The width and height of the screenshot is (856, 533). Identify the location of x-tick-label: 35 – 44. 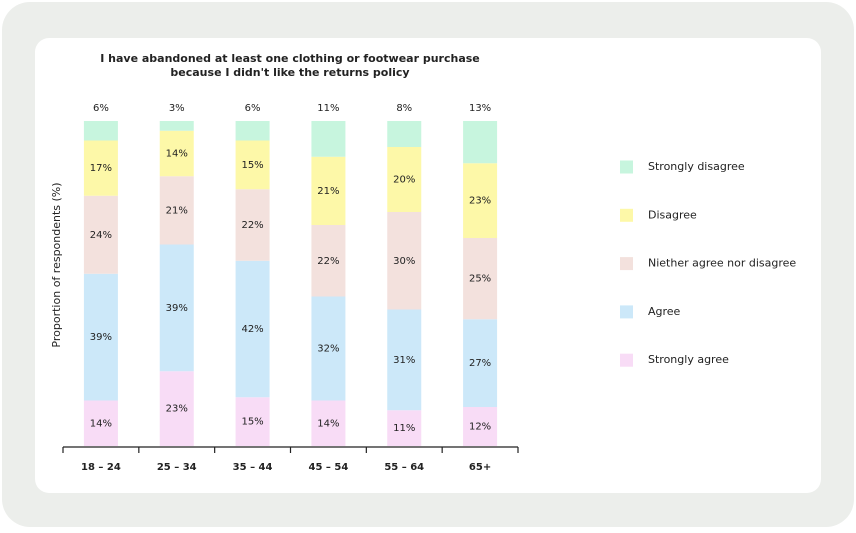
(253, 467).